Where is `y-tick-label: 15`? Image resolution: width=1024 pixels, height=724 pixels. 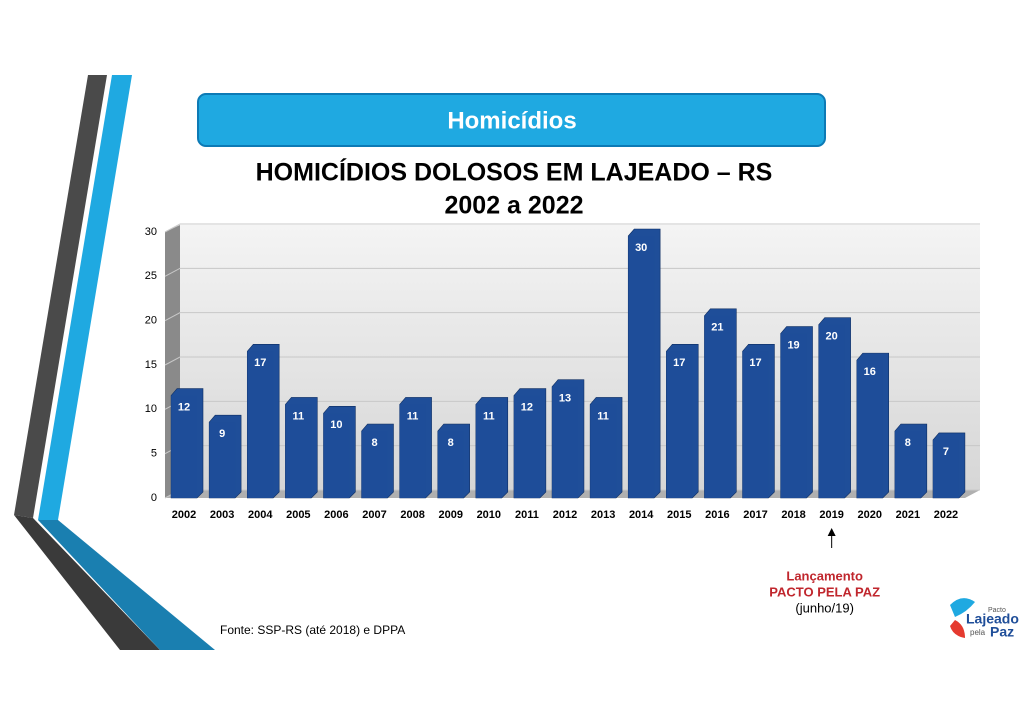
y-tick-label: 15 is located at coordinates (151, 365).